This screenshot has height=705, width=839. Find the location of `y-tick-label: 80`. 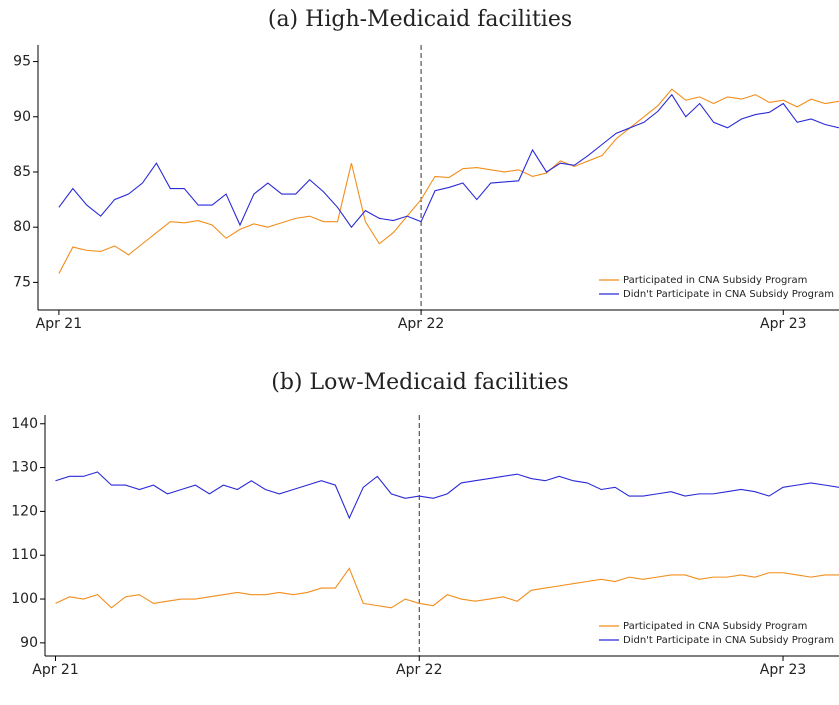

y-tick-label: 80 is located at coordinates (22, 227).